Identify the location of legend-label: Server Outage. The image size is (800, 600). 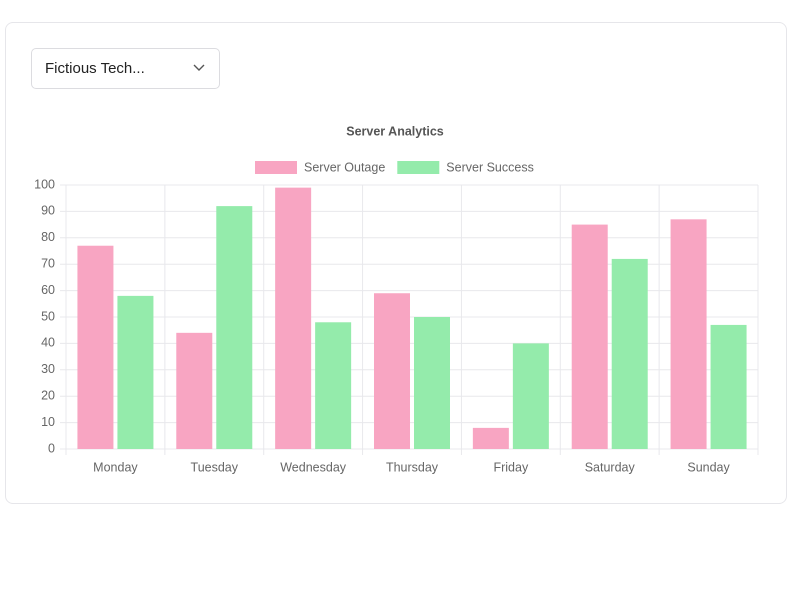
(344, 167).